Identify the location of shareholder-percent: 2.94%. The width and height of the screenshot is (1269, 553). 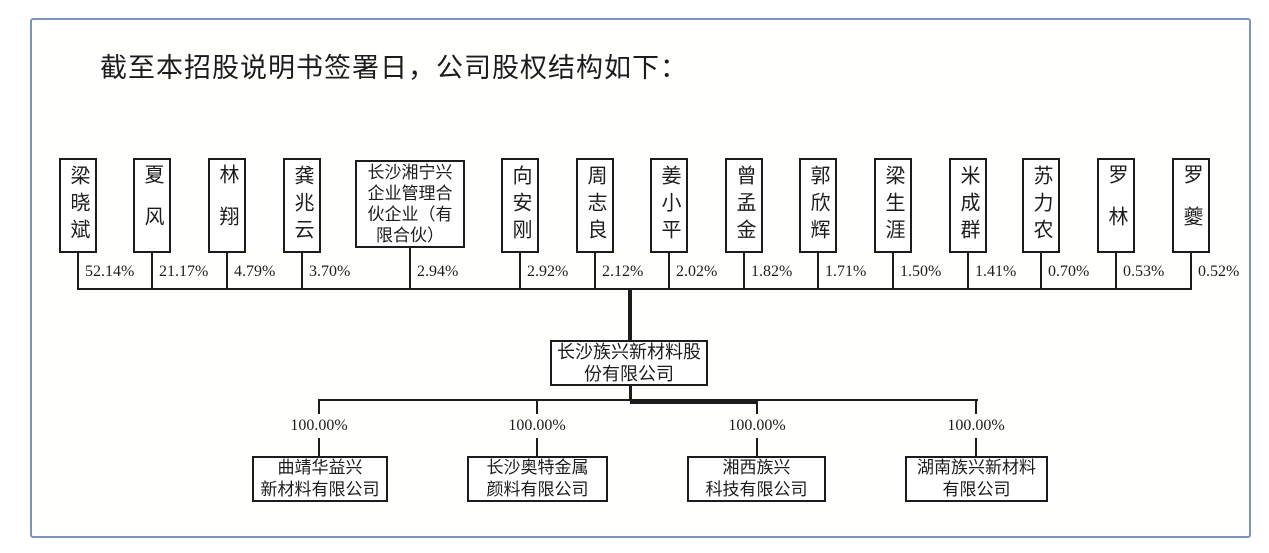
(438, 271).